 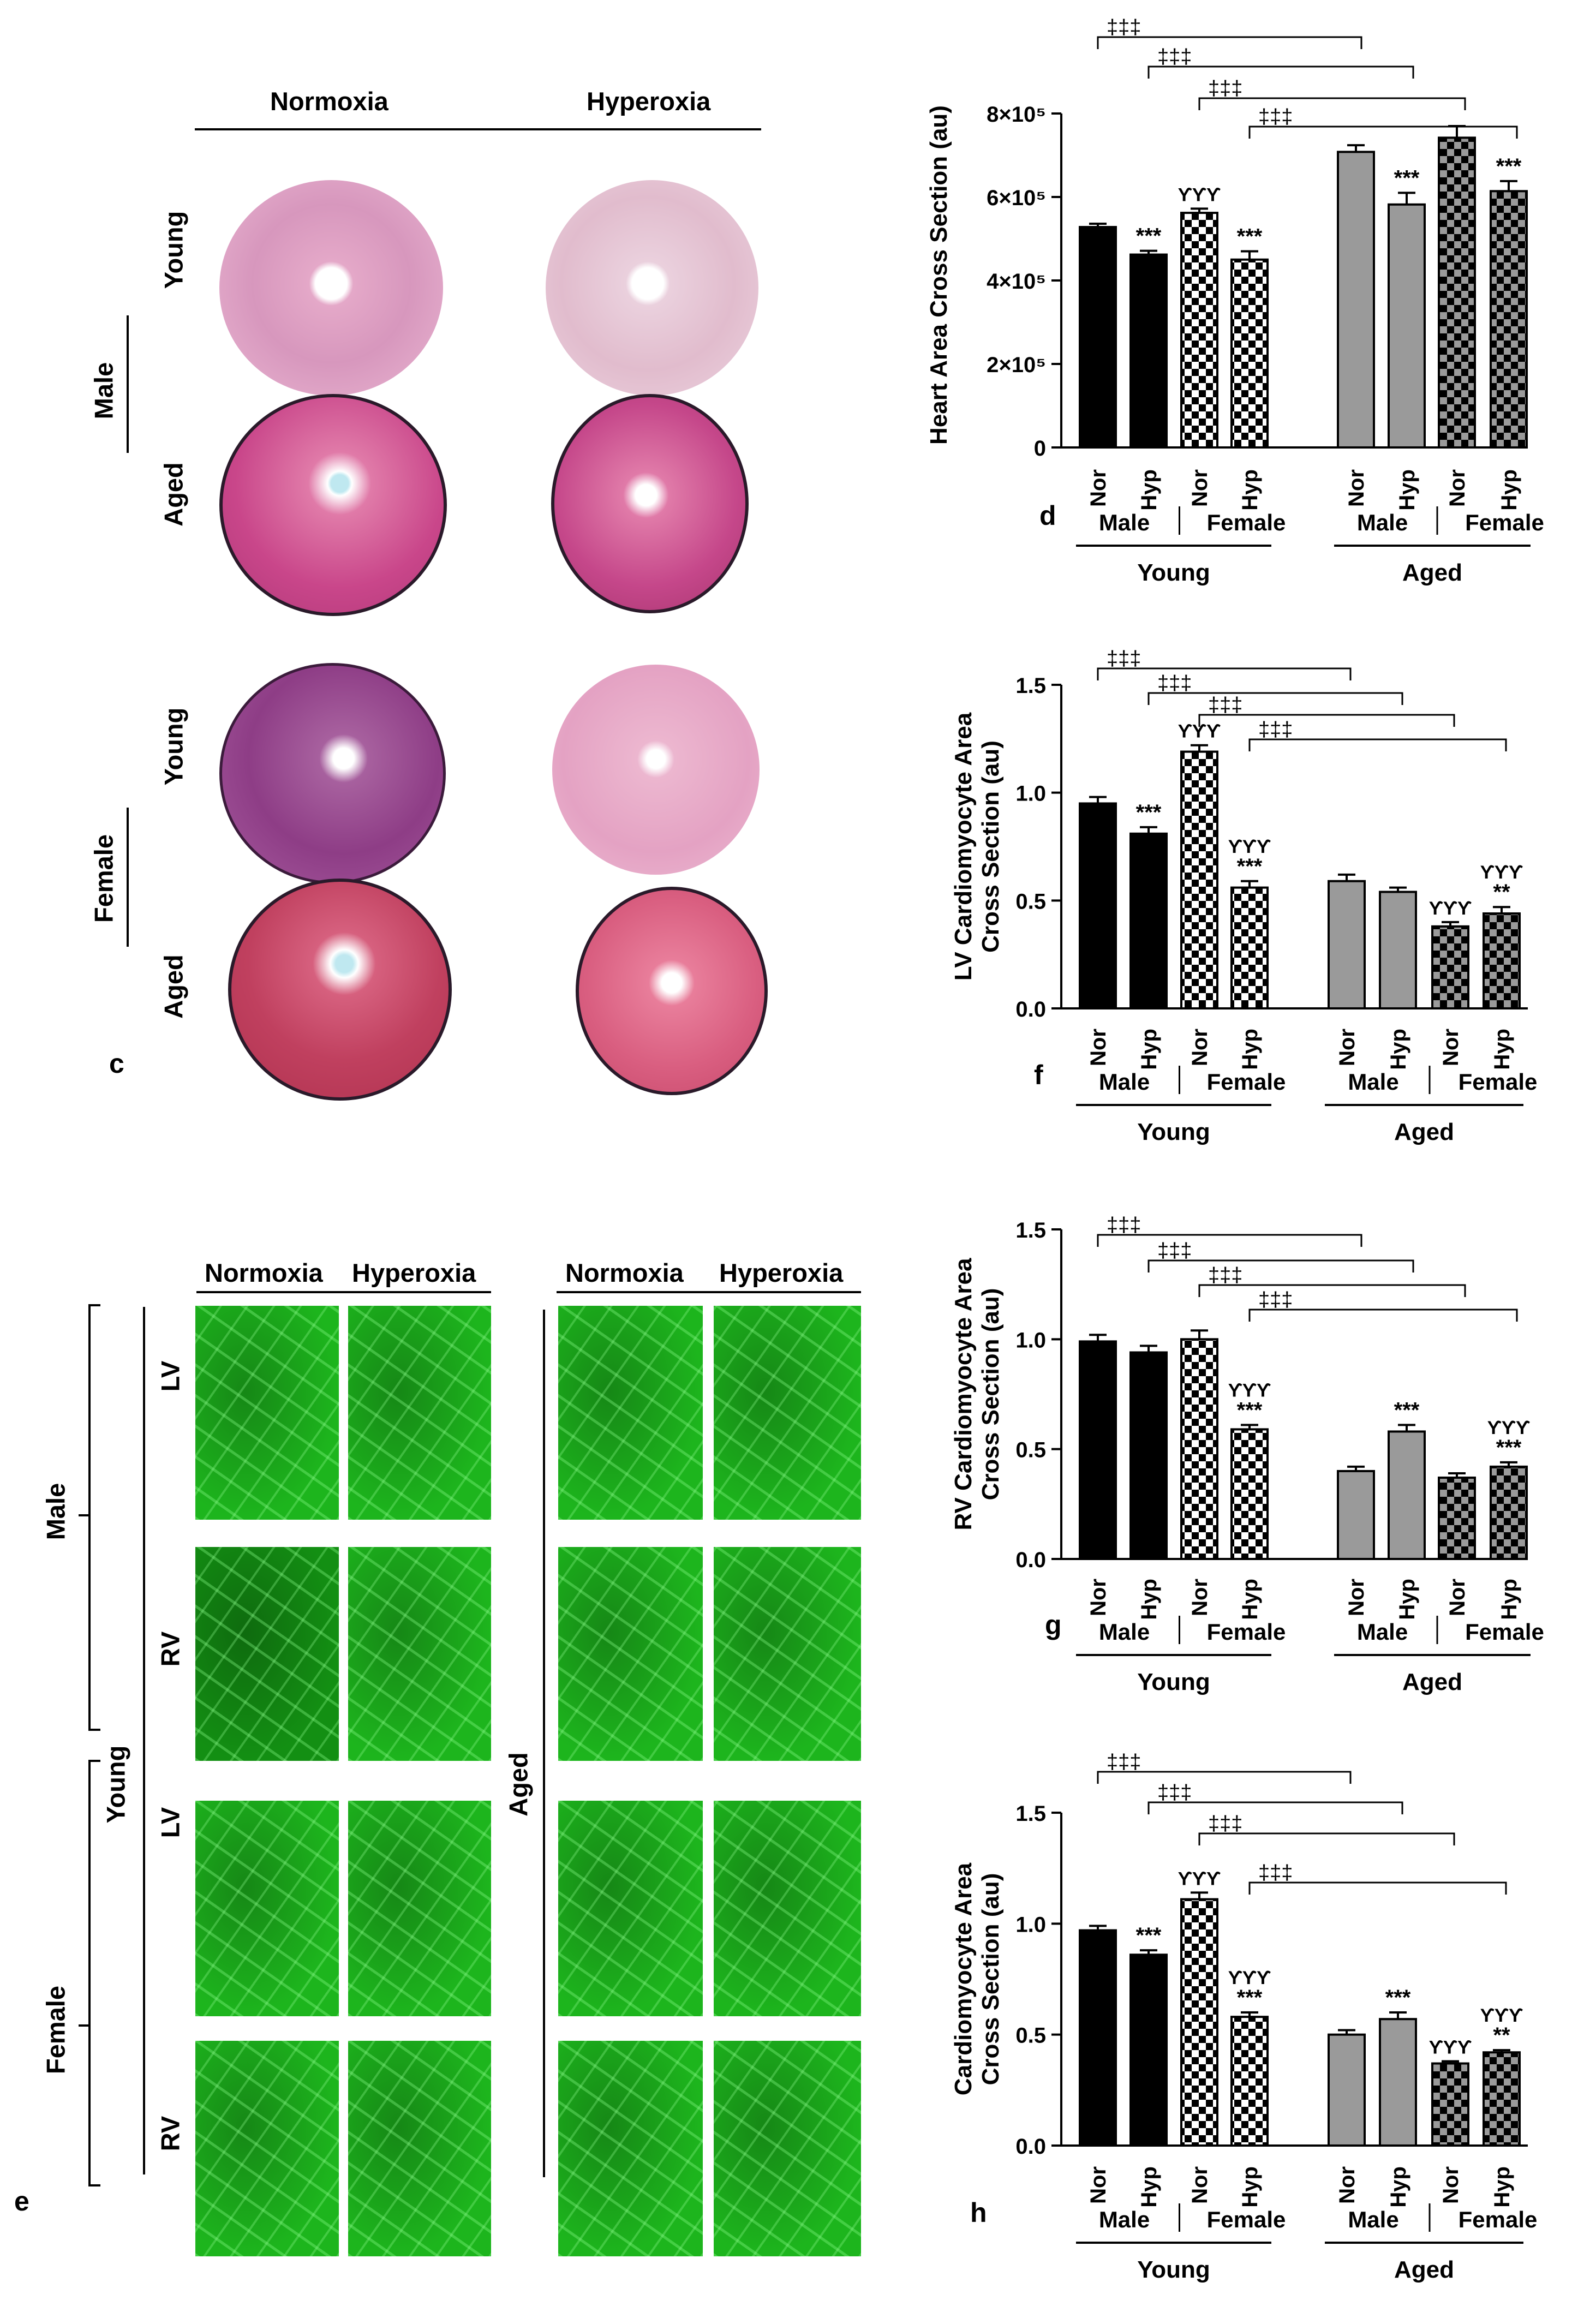 What do you see at coordinates (1175, 684) in the screenshot?
I see `chart-f-sig-label-1: ‡‡‡` at bounding box center [1175, 684].